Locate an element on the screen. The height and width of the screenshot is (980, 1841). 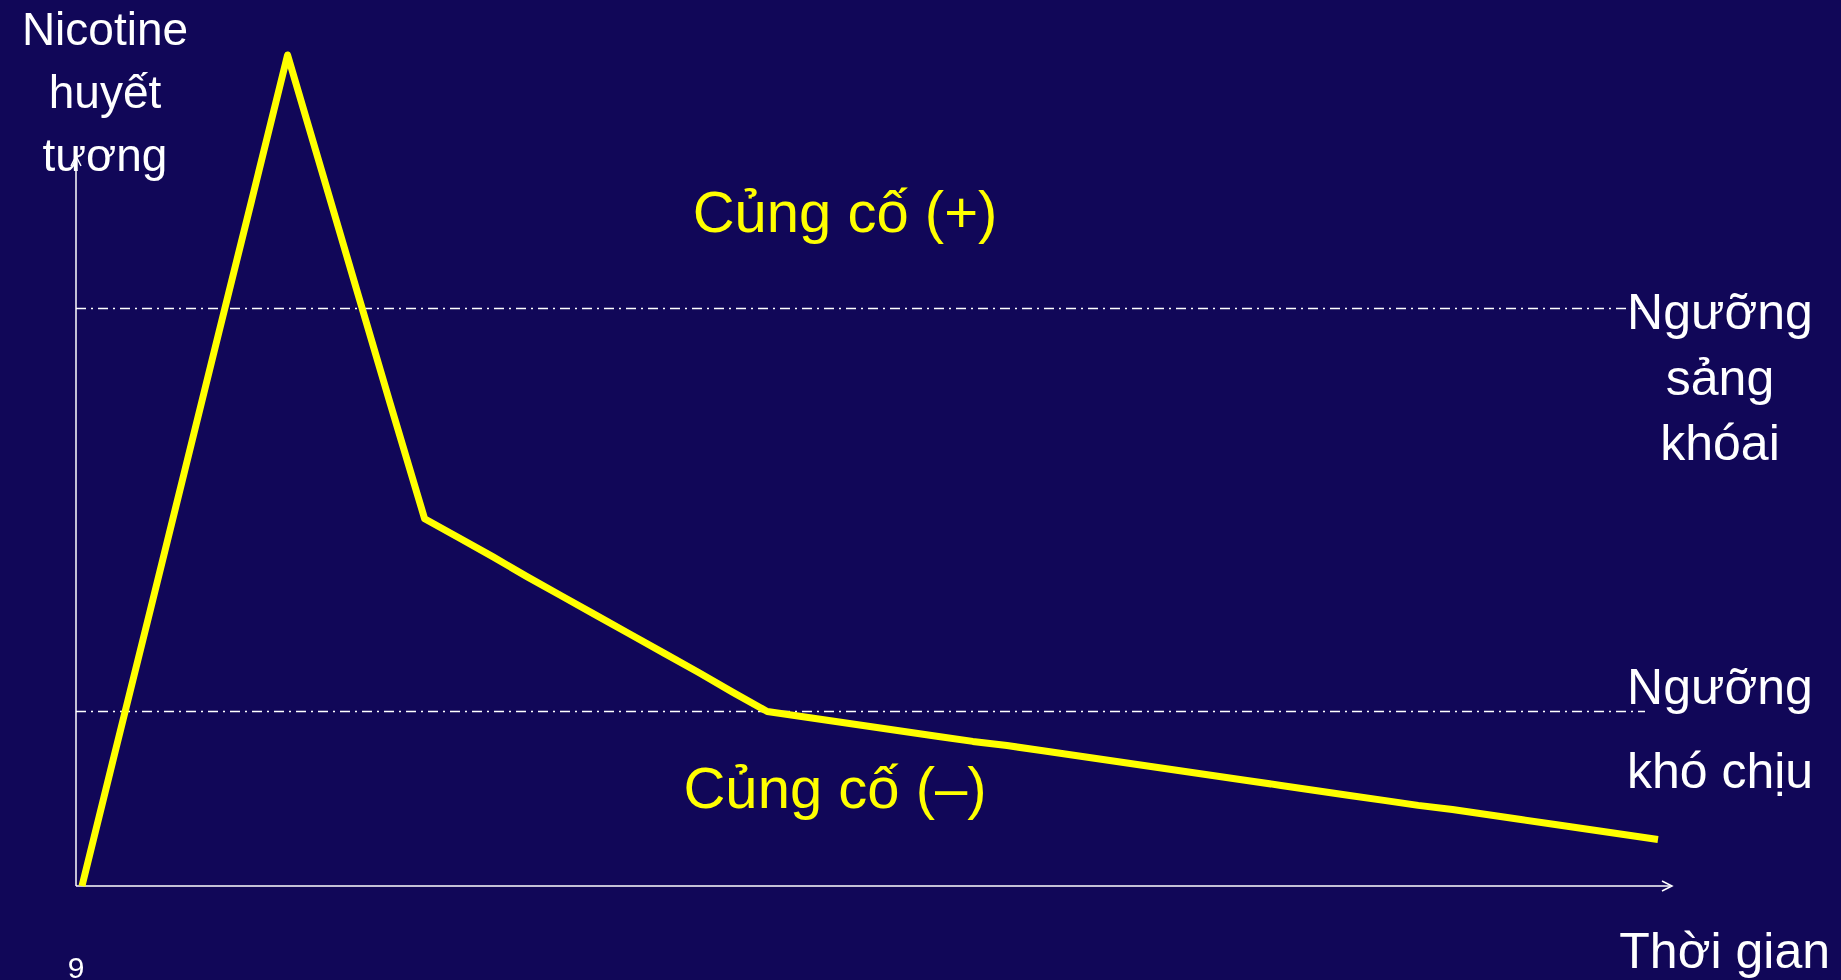
annotation: Củng cố (–) is located at coordinates (835, 787).